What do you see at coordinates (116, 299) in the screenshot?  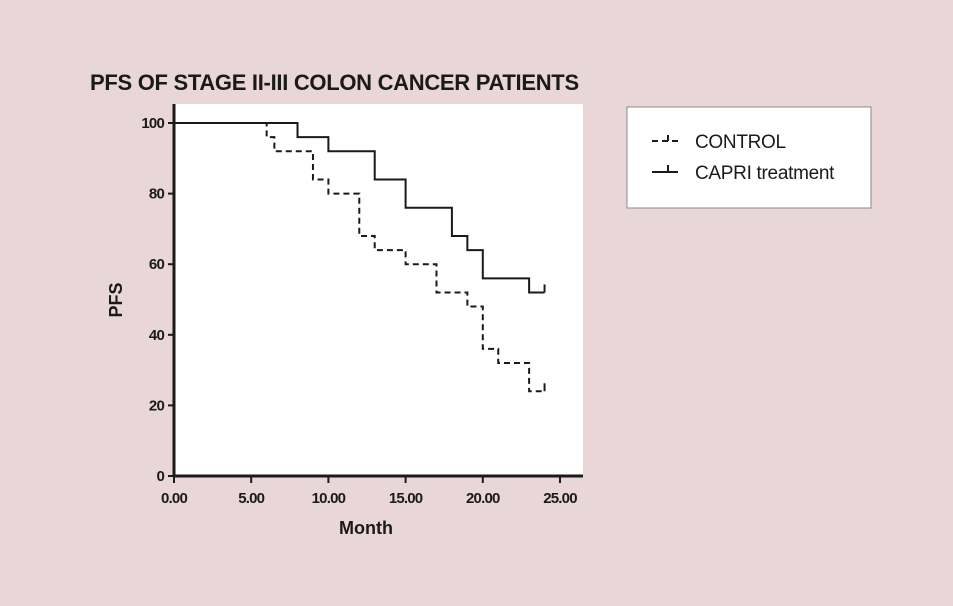 I see `y-axis-label: PFS` at bounding box center [116, 299].